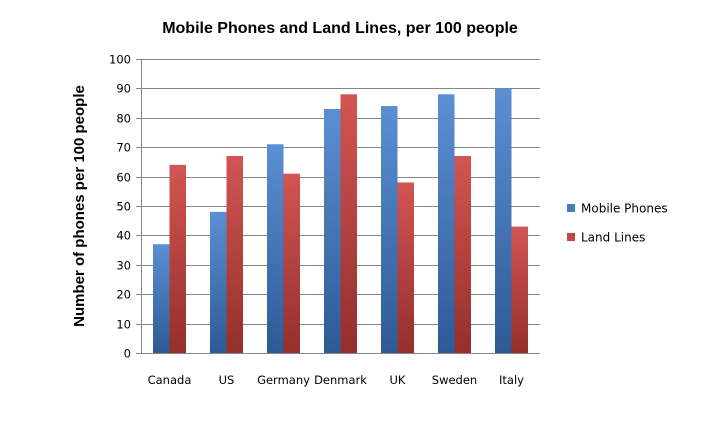  Describe the element at coordinates (511, 380) in the screenshot. I see `x-tick-label: Italy` at that location.